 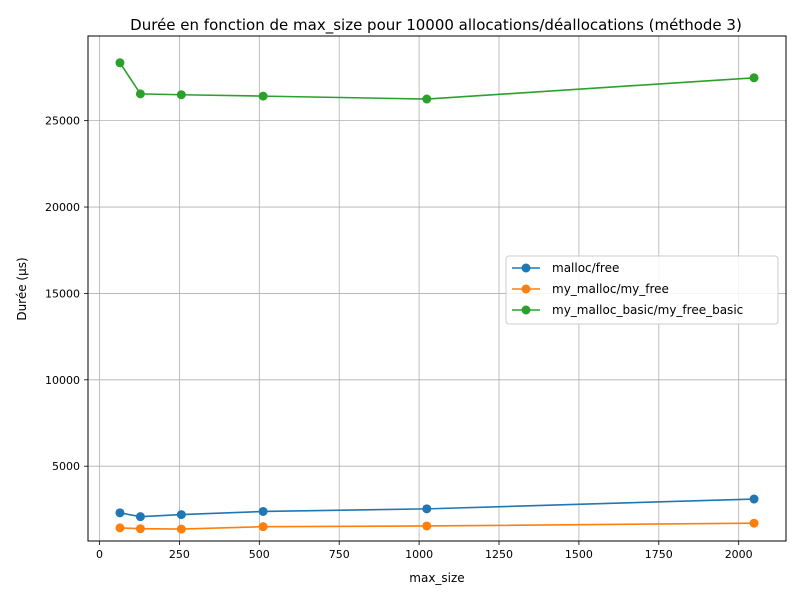 What do you see at coordinates (579, 554) in the screenshot?
I see `x-tick-label: 1500` at bounding box center [579, 554].